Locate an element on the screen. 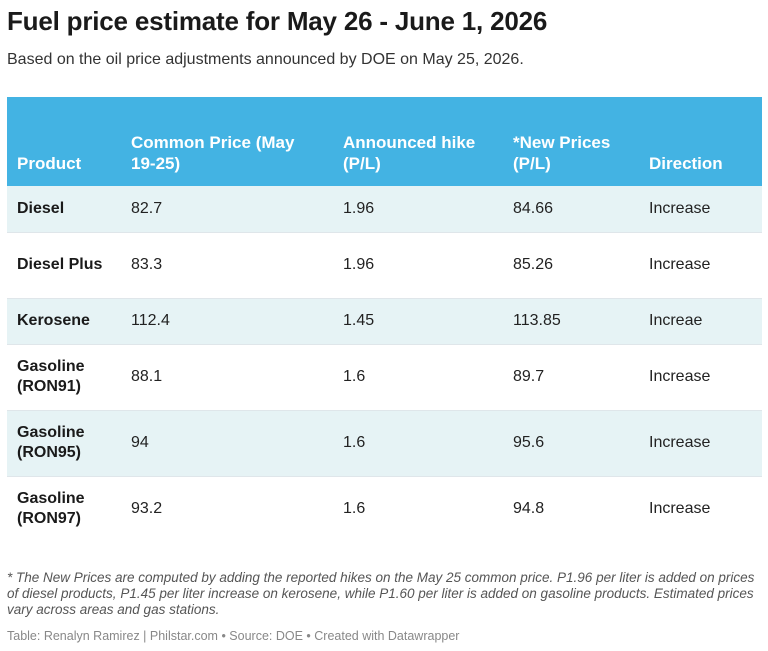 This screenshot has width=768, height=651. product-cell: Kerosene is located at coordinates (64, 321).